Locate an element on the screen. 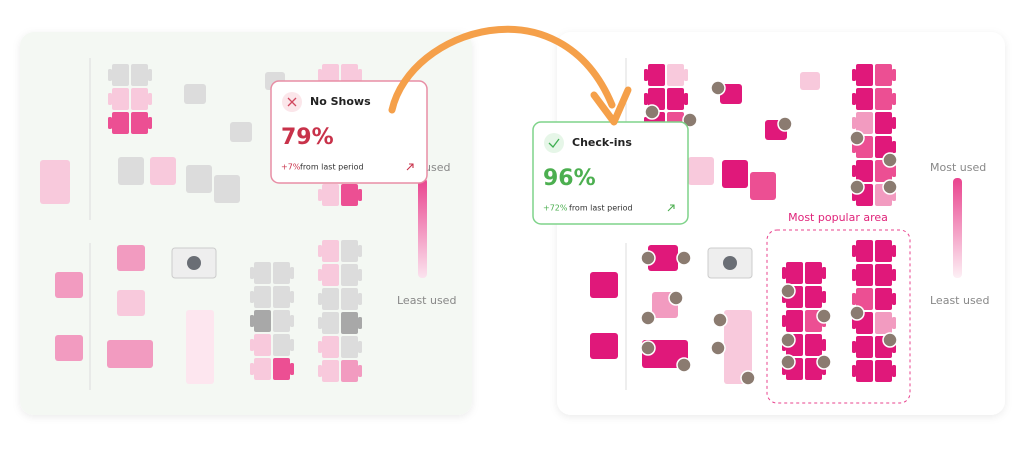  legend-bottom: Least used is located at coordinates (426, 300).